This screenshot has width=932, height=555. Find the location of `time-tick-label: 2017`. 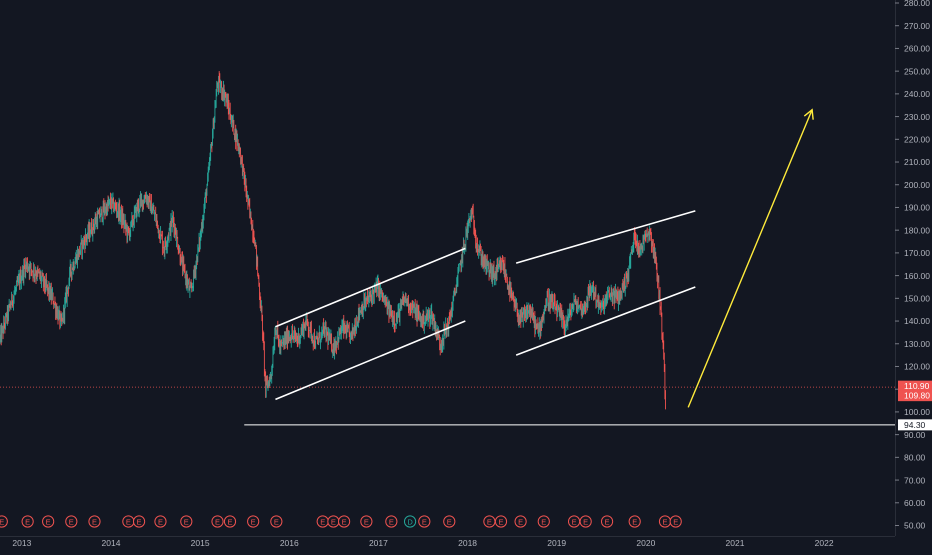

time-tick-label: 2017 is located at coordinates (378, 543).